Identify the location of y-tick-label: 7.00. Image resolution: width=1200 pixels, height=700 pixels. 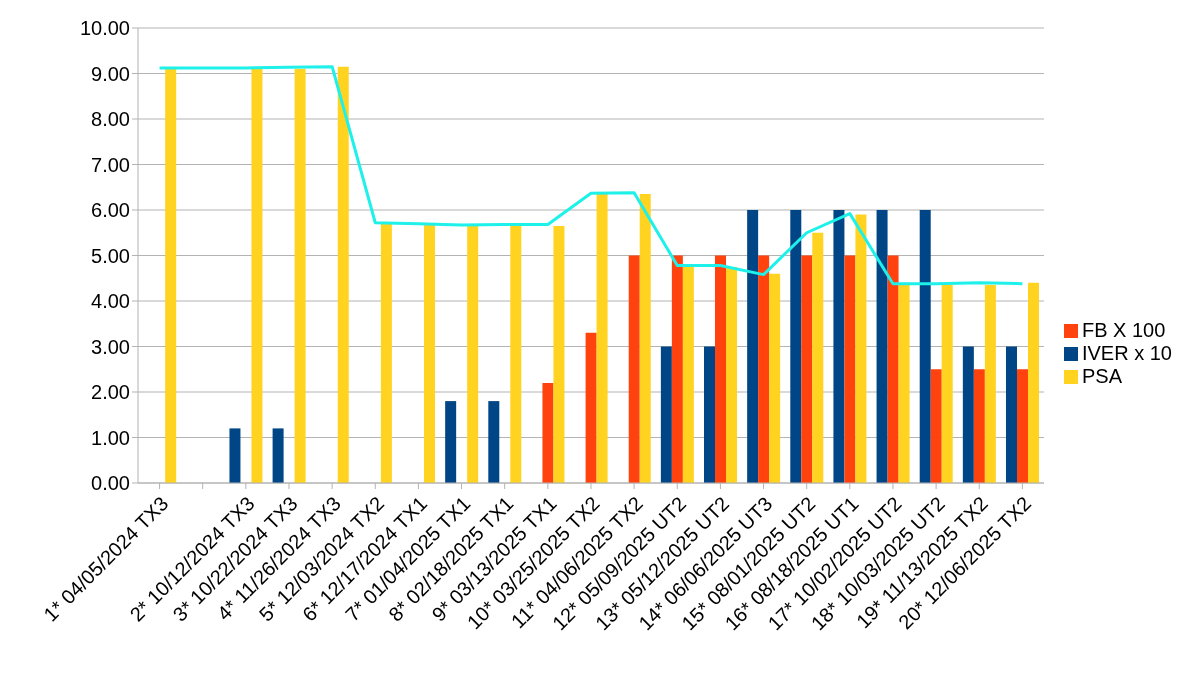
(110, 164).